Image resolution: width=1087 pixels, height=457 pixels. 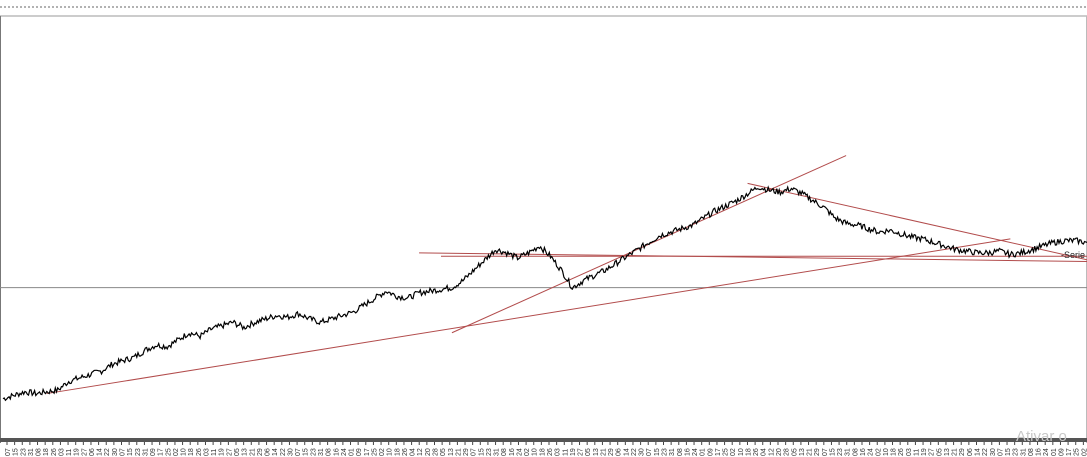 I want to click on x-tick-label: 20, so click(x=428, y=452).